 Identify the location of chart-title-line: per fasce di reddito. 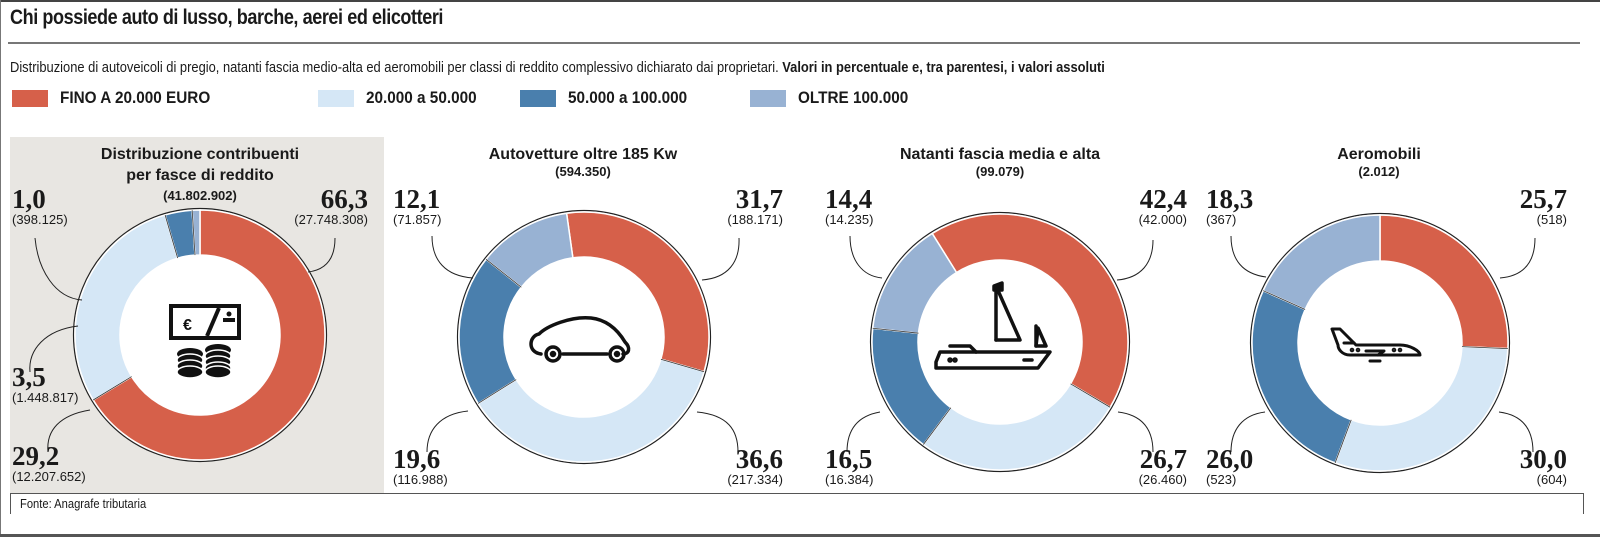
(200, 175).